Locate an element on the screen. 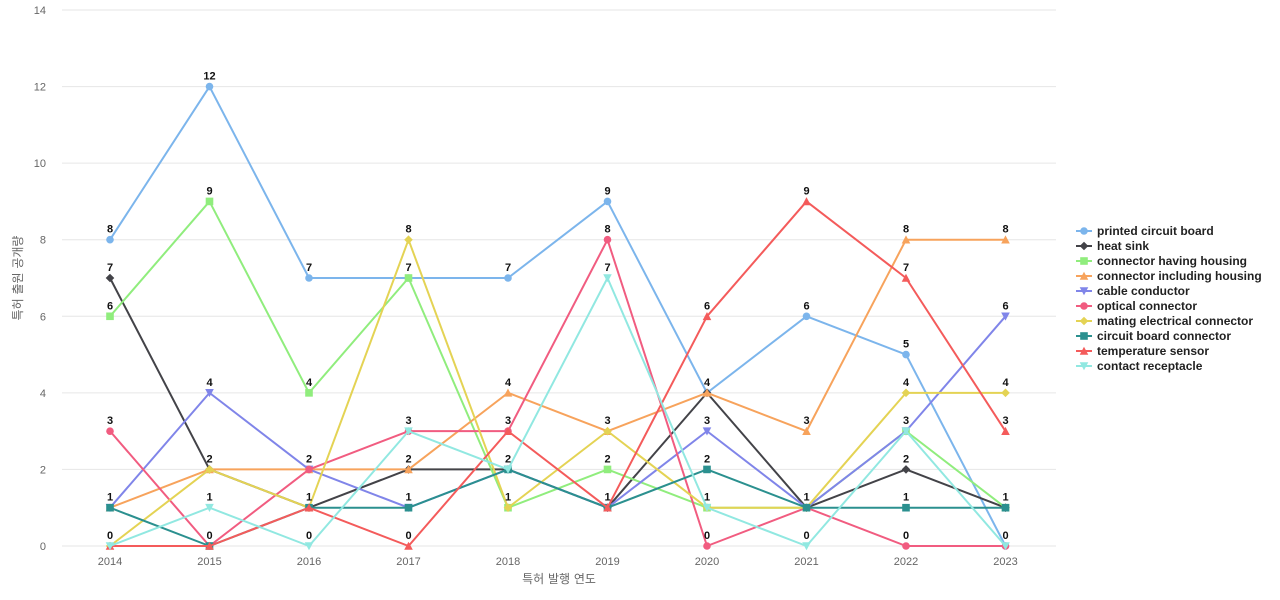 The height and width of the screenshot is (600, 1280). legend-item: connector including housing is located at coordinates (1169, 276).